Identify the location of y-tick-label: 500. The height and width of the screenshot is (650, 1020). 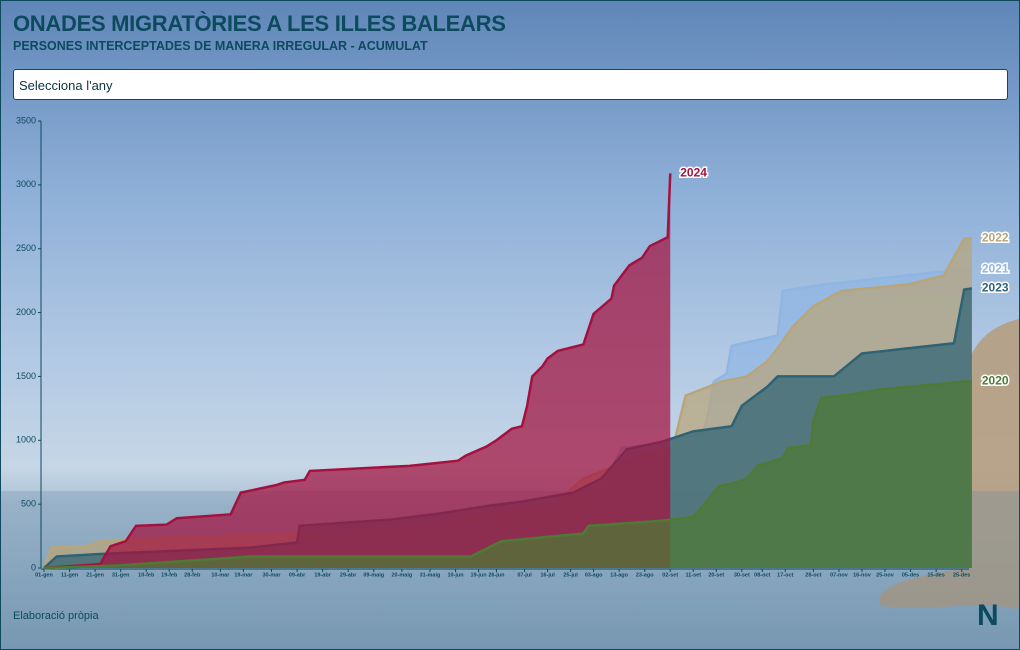
(28, 504).